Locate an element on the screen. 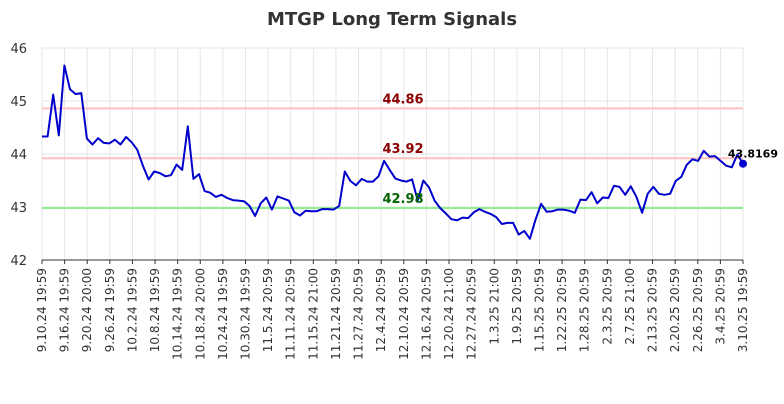  x-tick-label: 10.14.24 19:59 is located at coordinates (178, 314).